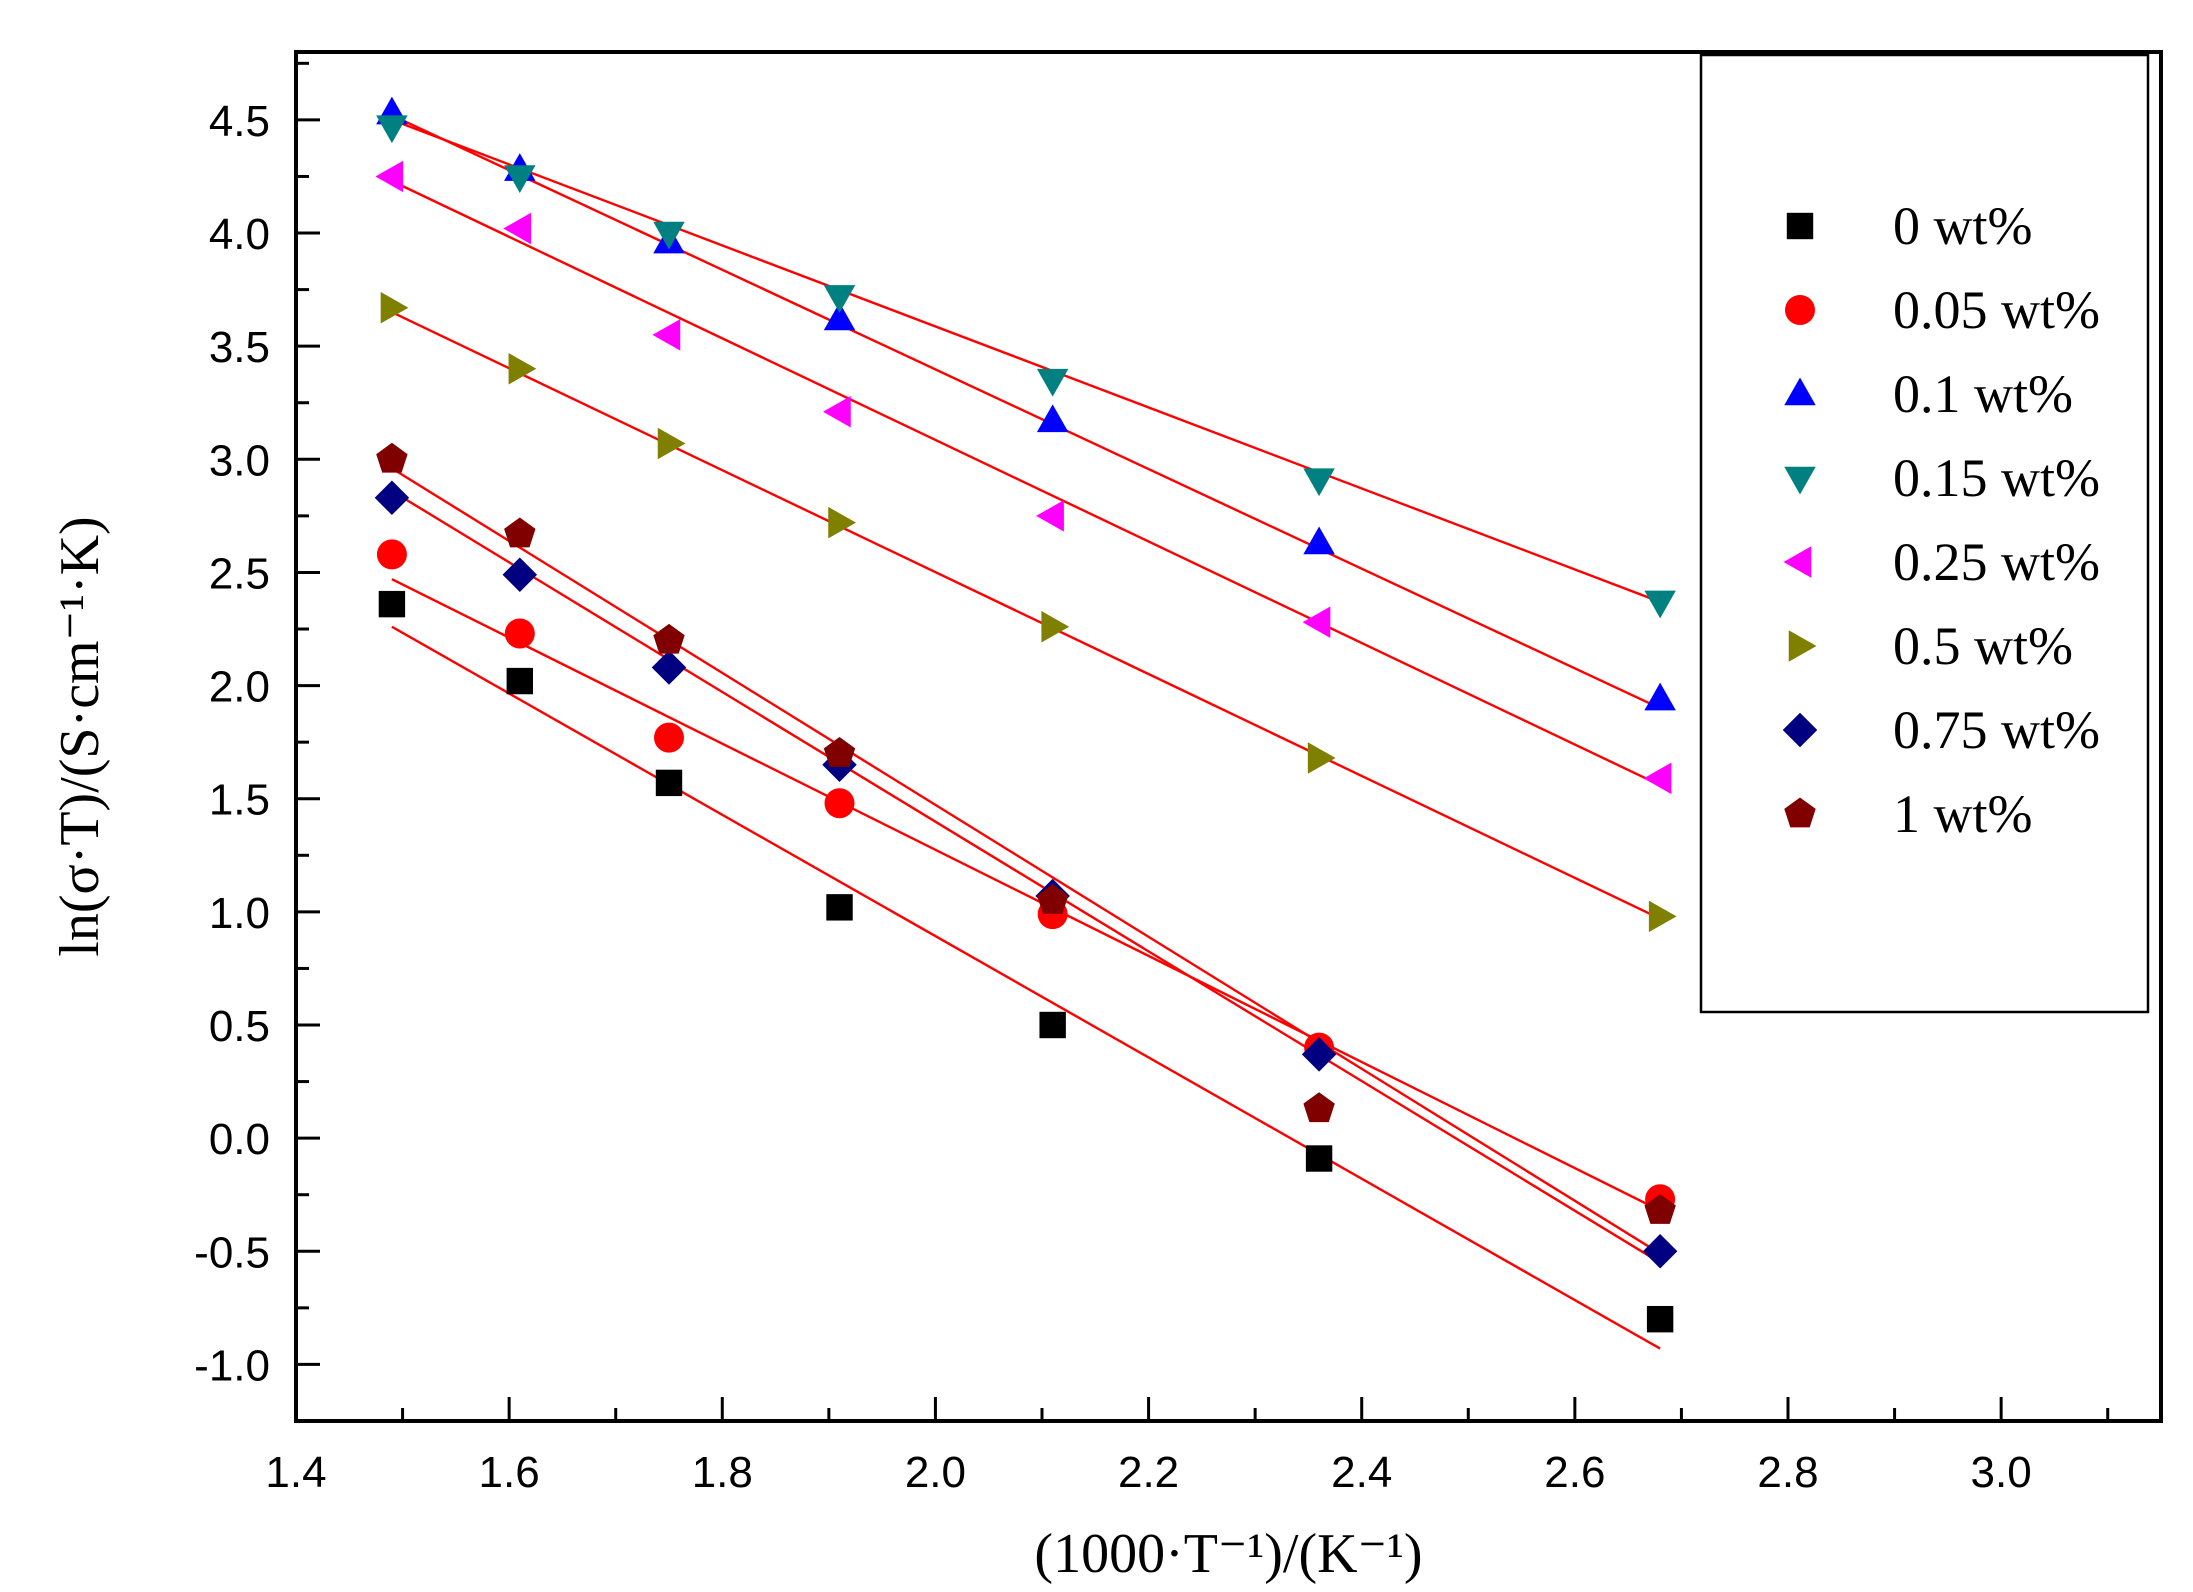 This screenshot has height=1592, width=2193. What do you see at coordinates (239, 913) in the screenshot?
I see `y-tick-label: 1.0` at bounding box center [239, 913].